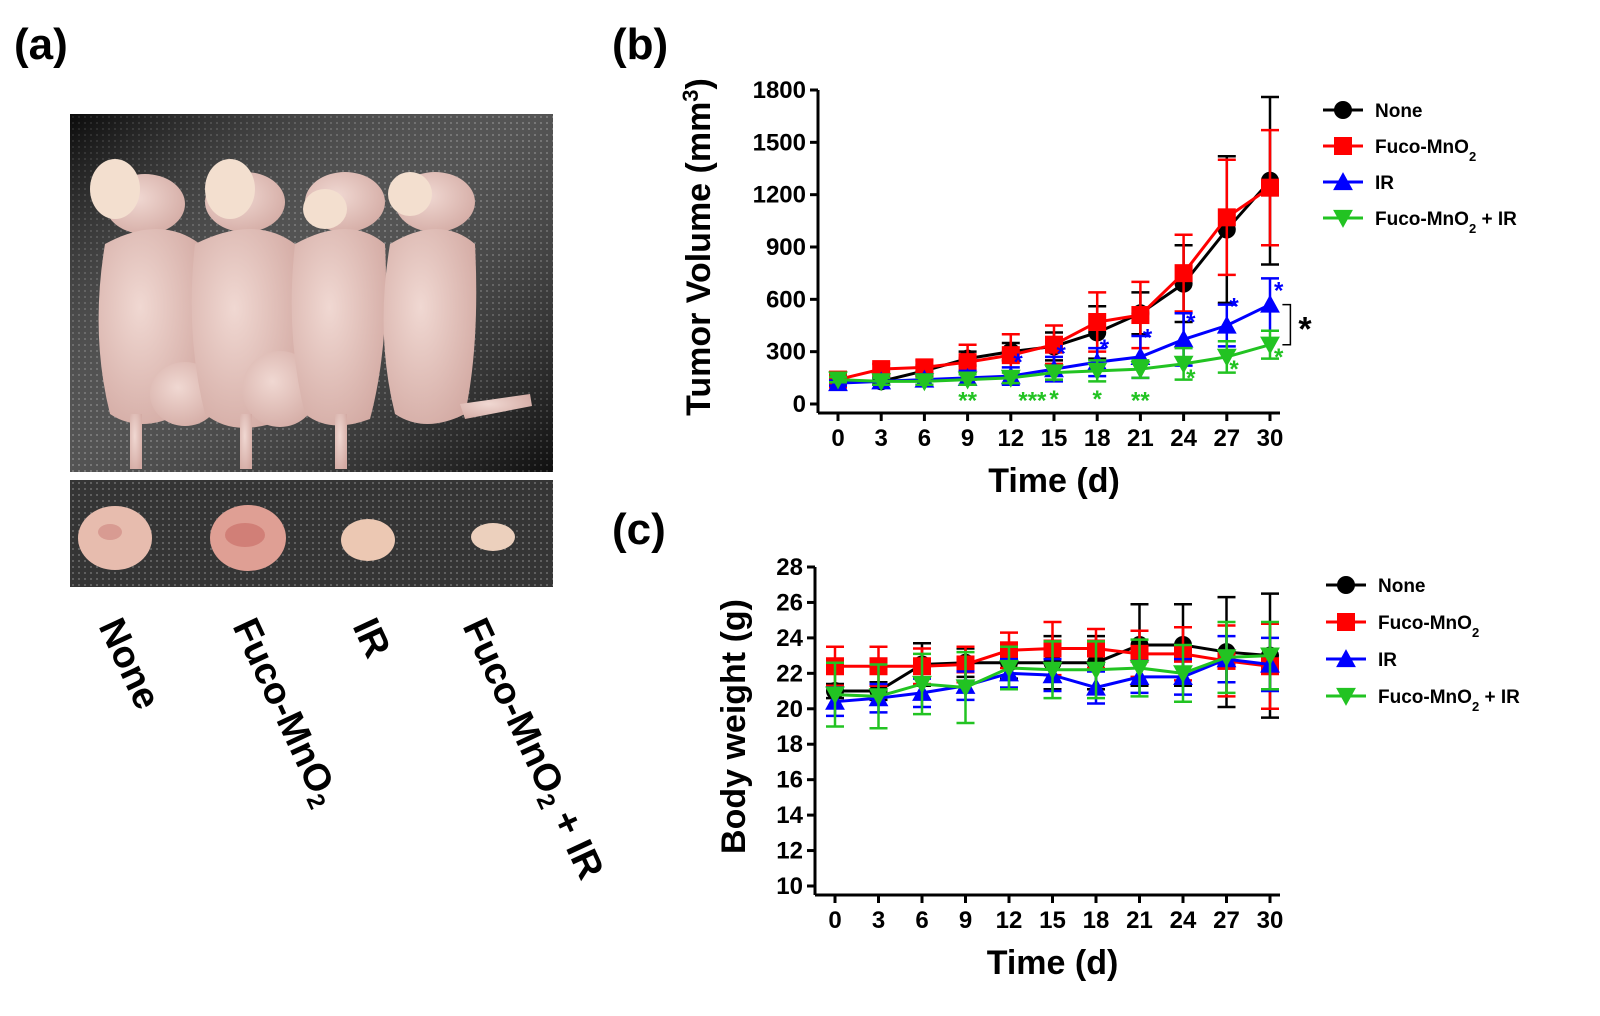 This screenshot has height=1016, width=1600. Describe the element at coordinates (965, 920) in the screenshot. I see `x-tick-label: 9` at that location.